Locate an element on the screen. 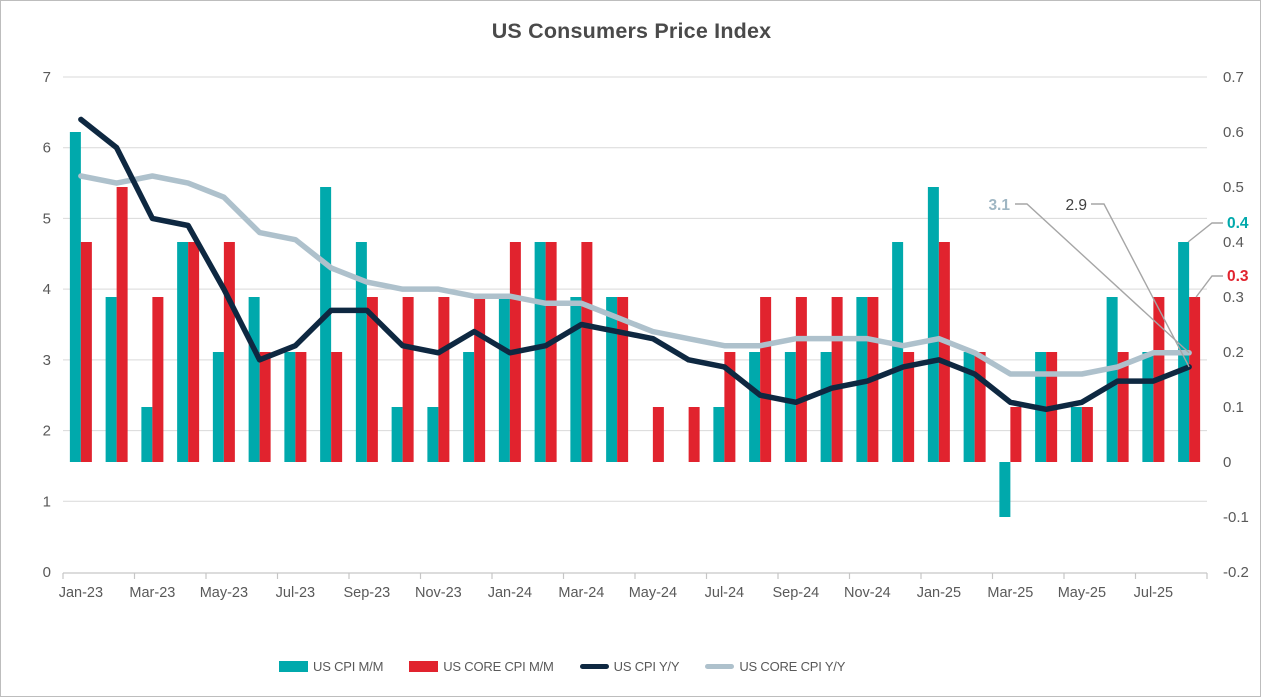 The height and width of the screenshot is (697, 1261). right-axis-label: 0.6 is located at coordinates (1233, 132).